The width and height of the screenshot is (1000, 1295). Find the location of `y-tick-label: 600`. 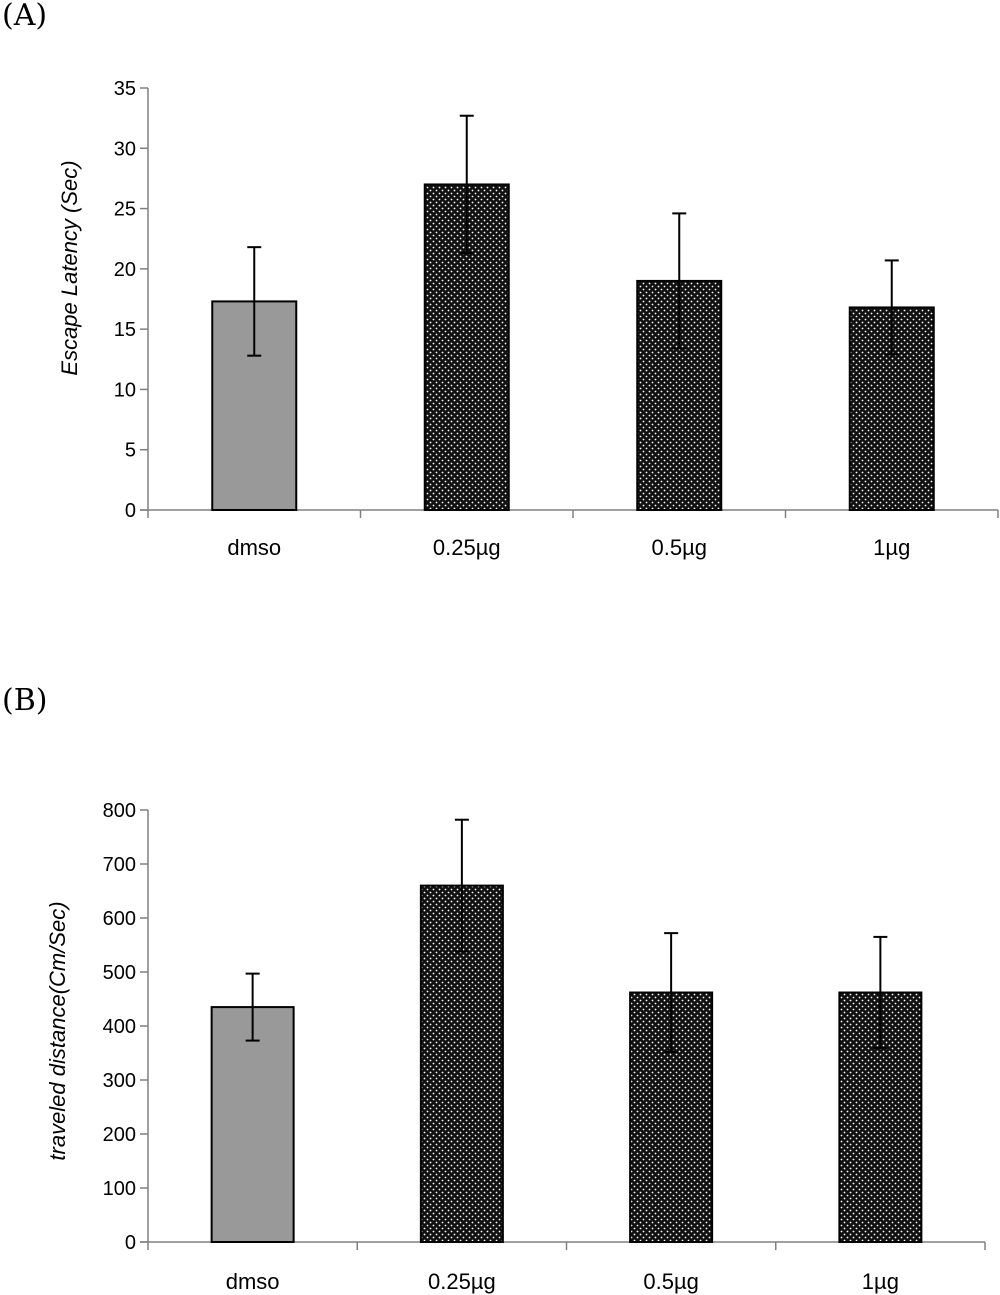

y-tick-label: 600 is located at coordinates (119, 919).